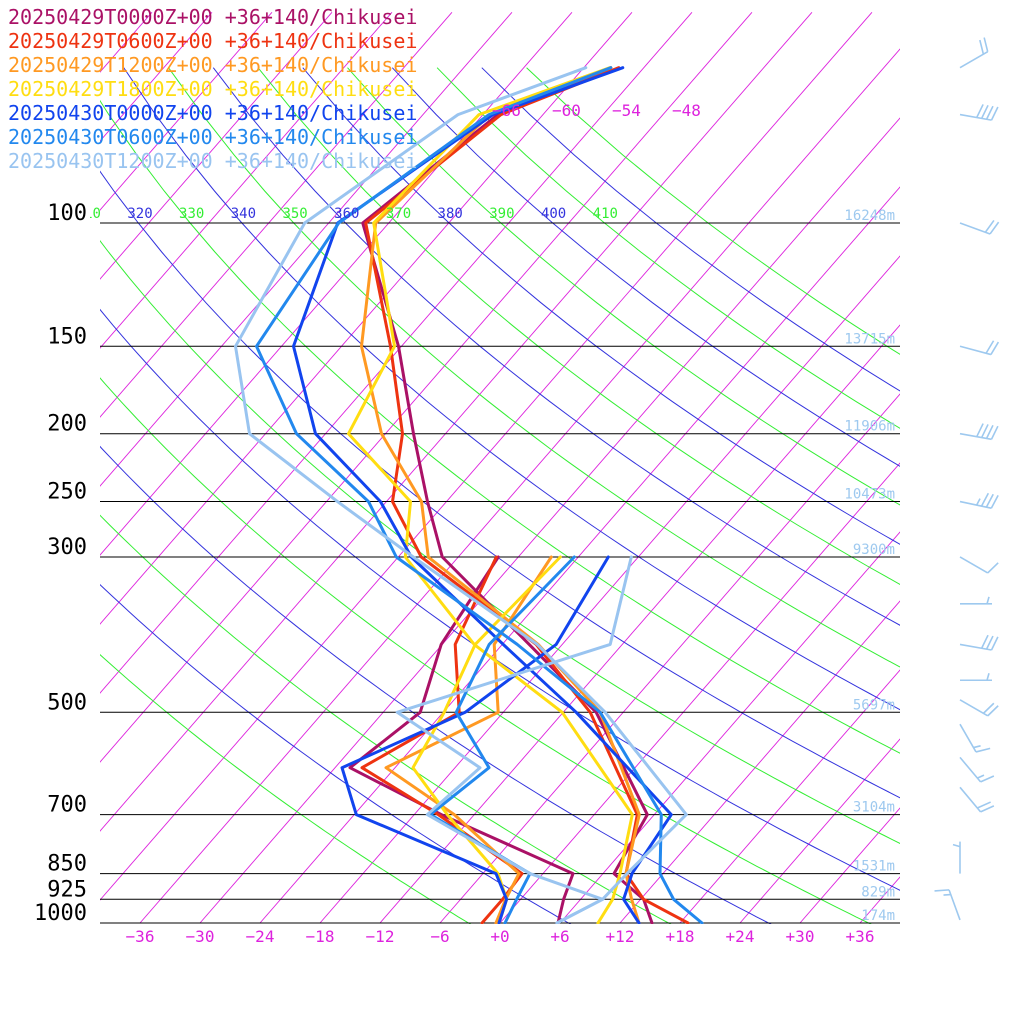  What do you see at coordinates (320, 936) in the screenshot?
I see `temperature-tick-label: −18` at bounding box center [320, 936].